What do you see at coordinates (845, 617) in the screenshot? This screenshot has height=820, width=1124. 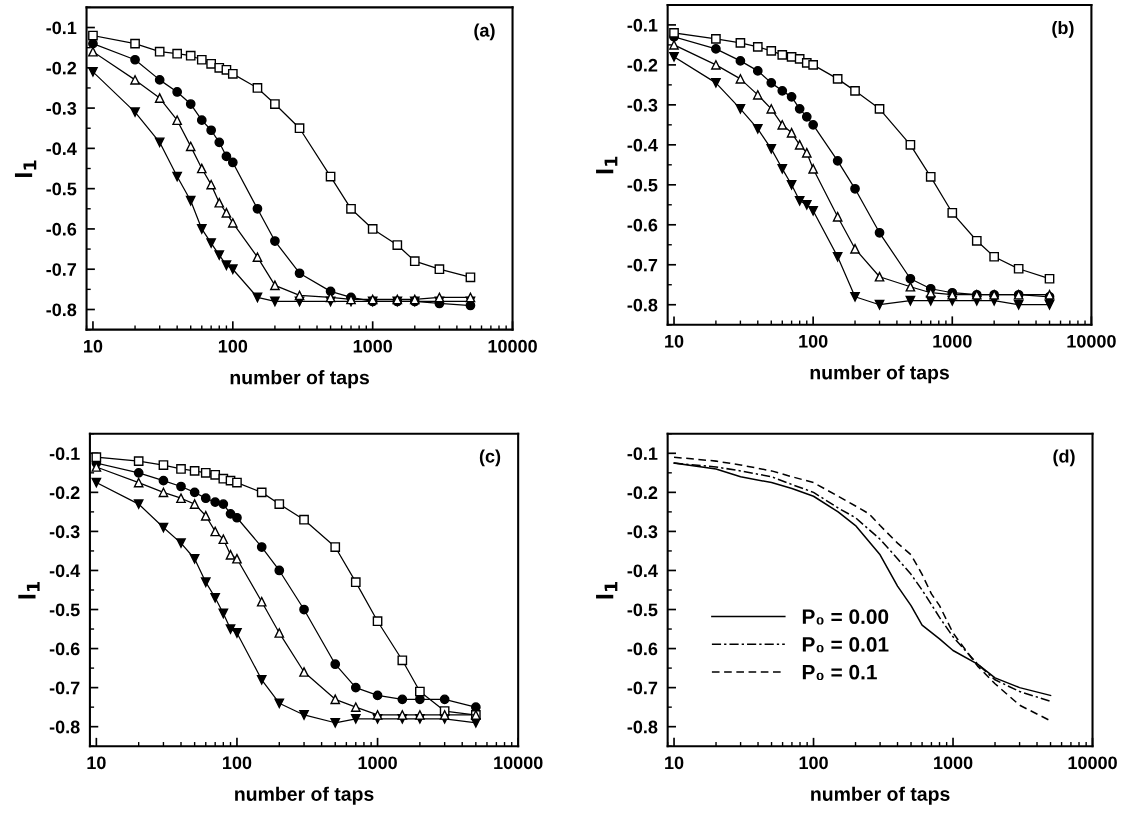 I see `legend-label: P₀ = 0.00` at bounding box center [845, 617].